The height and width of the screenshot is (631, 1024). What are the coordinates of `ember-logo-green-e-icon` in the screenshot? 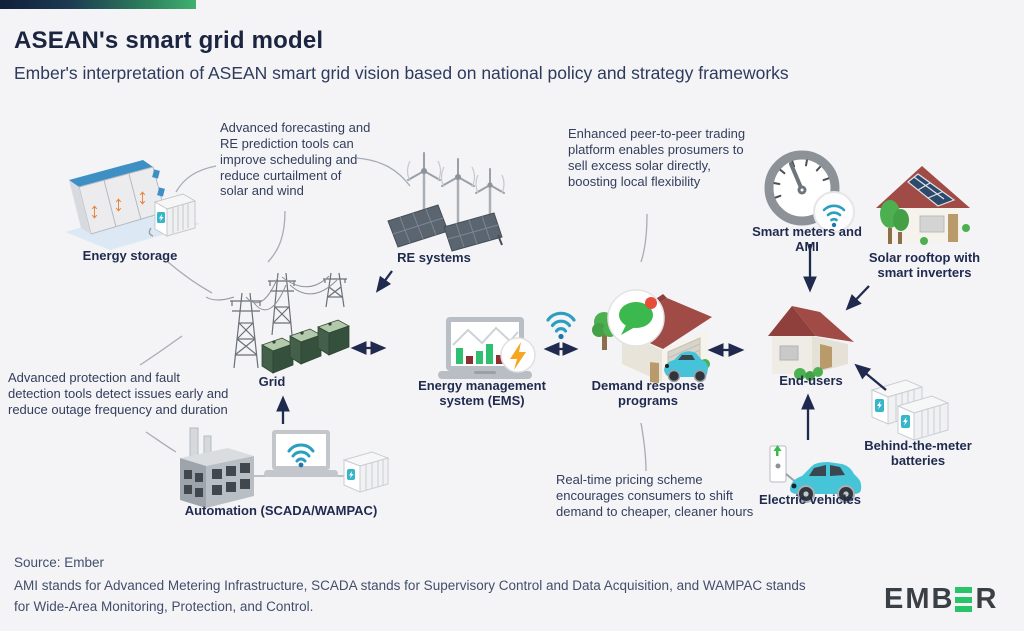 It's located at (964, 599).